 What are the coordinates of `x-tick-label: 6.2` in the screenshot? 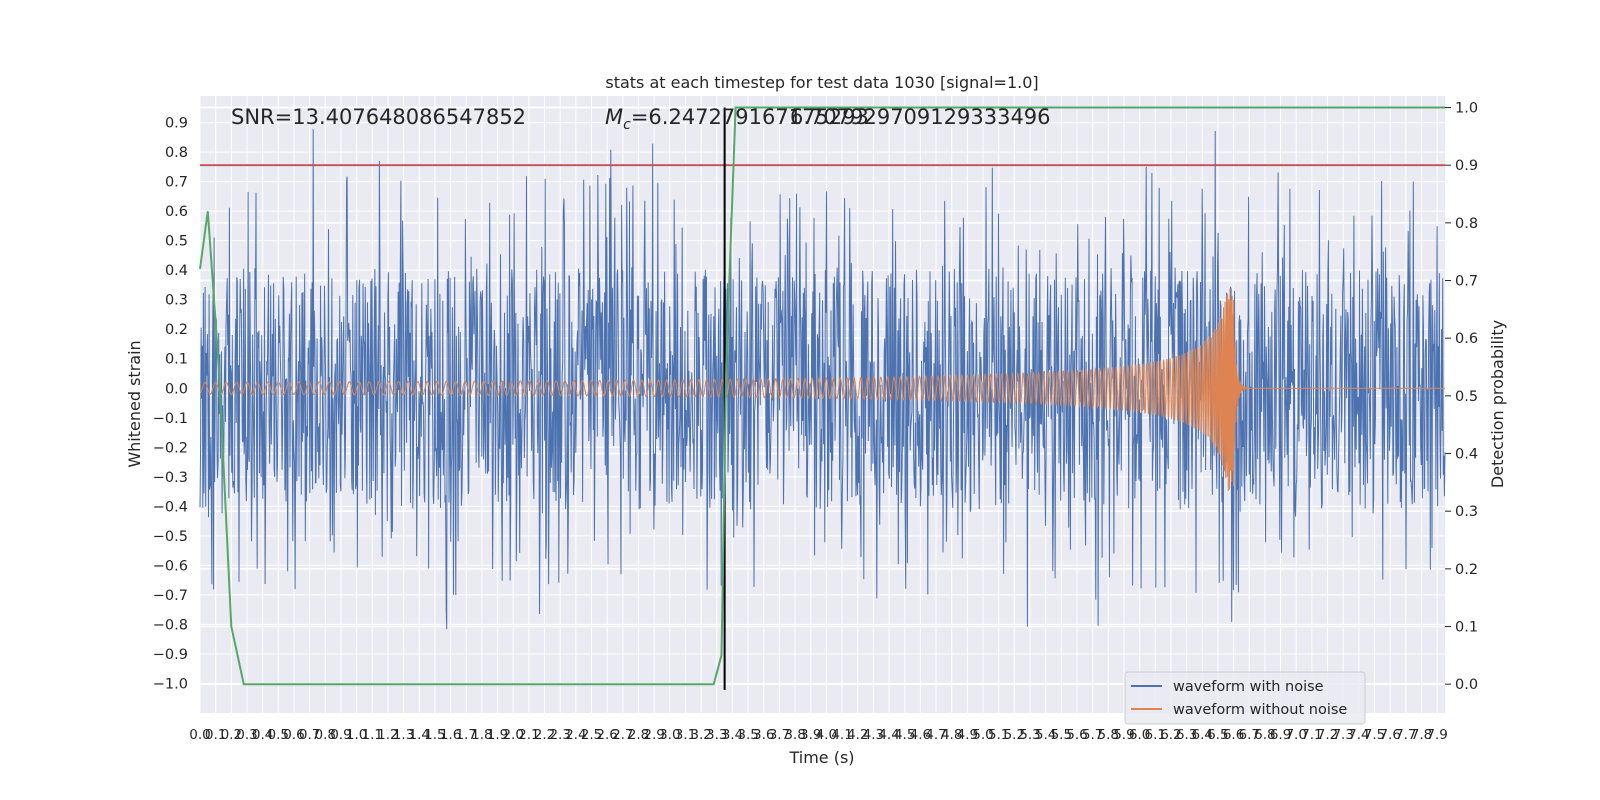 It's located at (1170, 735).